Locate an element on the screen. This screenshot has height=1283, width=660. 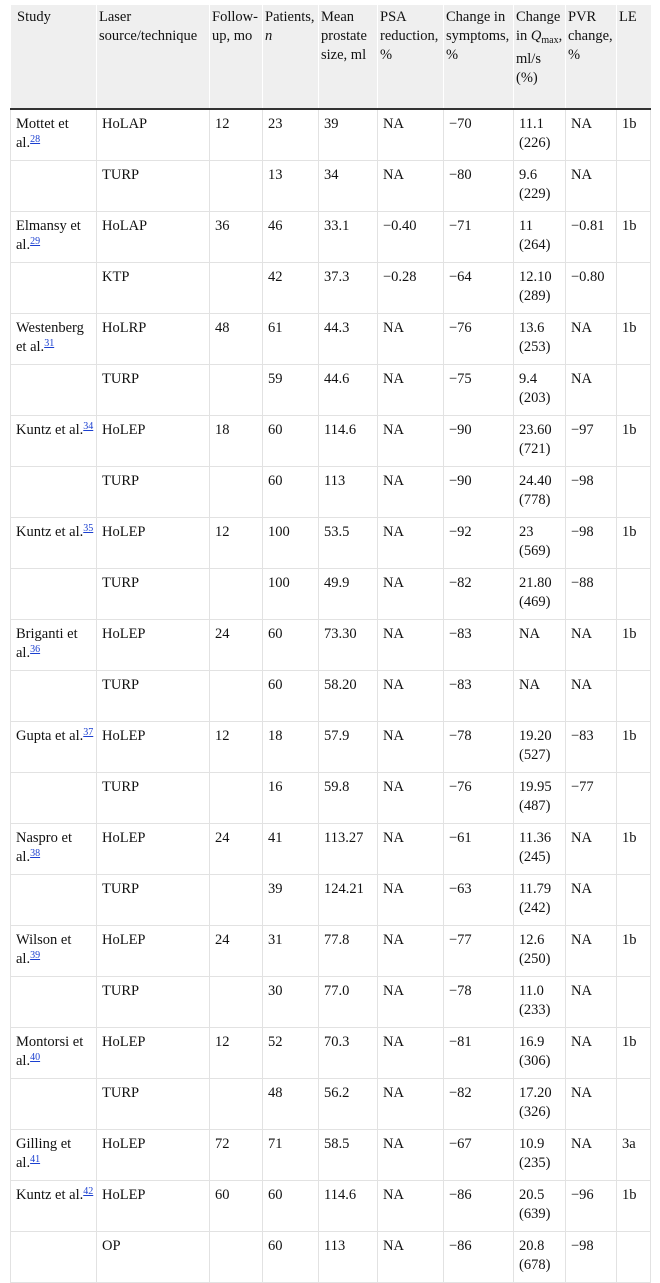
symptom-change-value: −90 is located at coordinates (460, 430).